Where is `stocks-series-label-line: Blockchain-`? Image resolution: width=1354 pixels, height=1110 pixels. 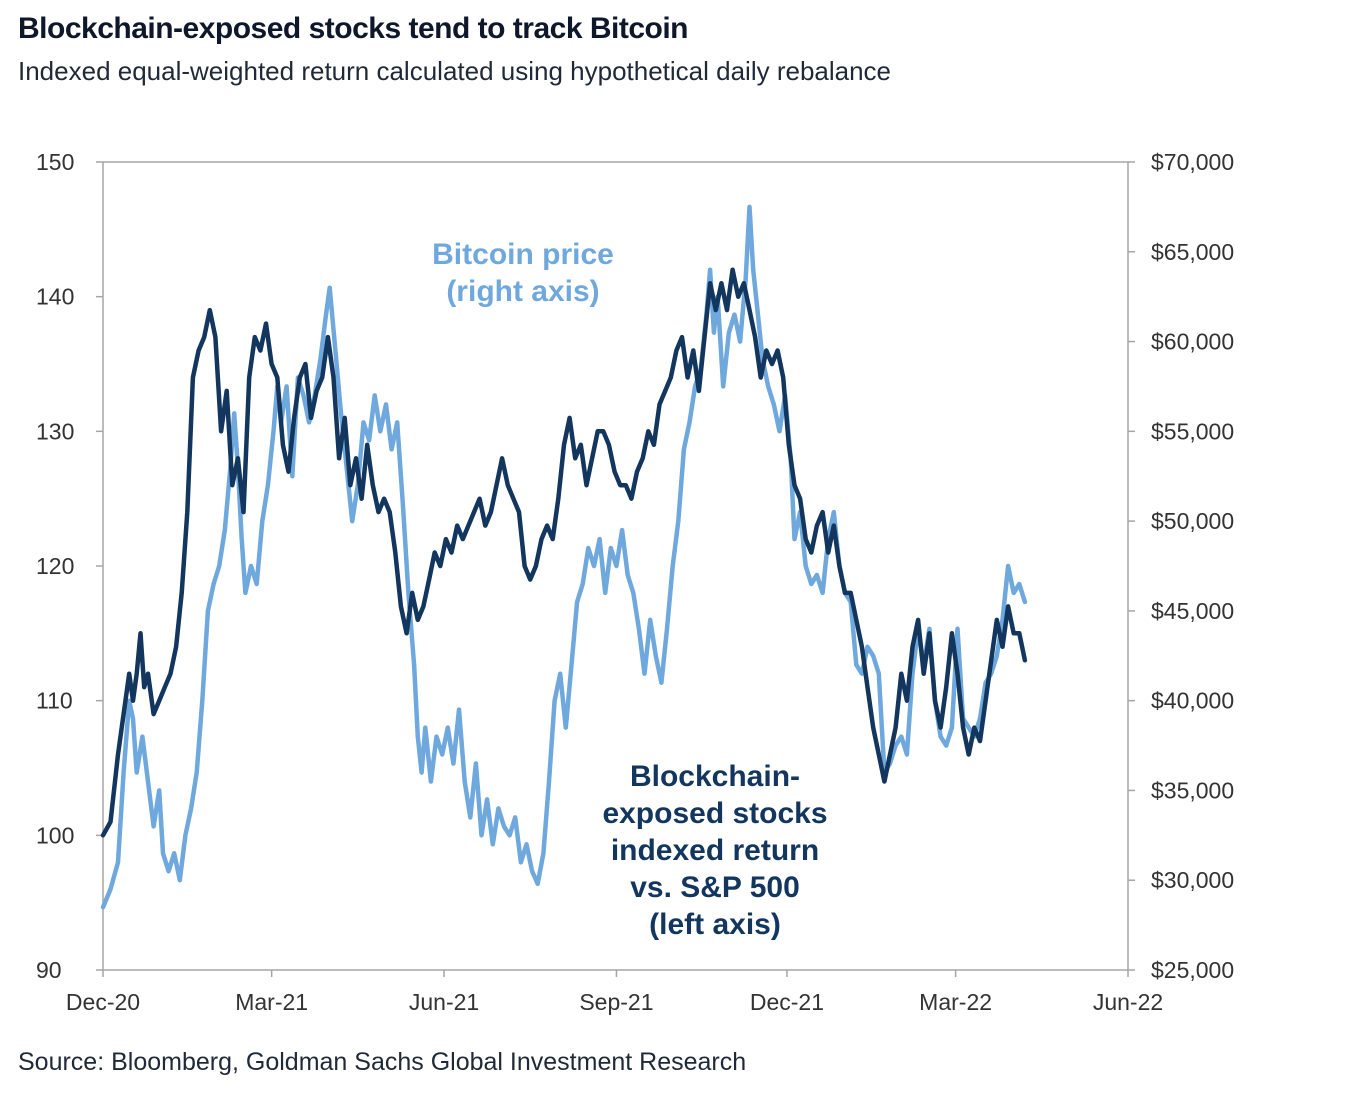 stocks-series-label-line: Blockchain- is located at coordinates (715, 776).